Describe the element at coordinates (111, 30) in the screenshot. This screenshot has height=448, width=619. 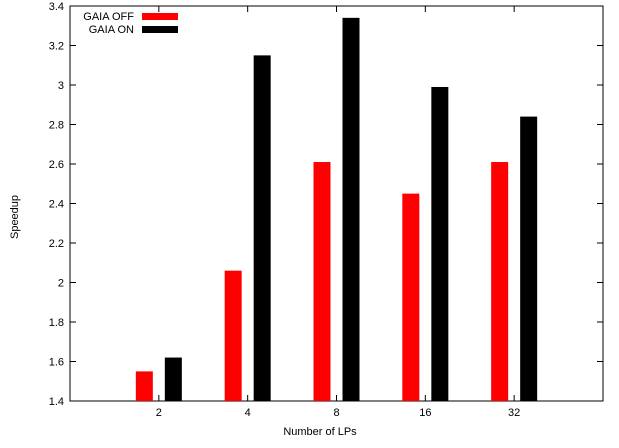
I see `legend-label: GAIA ON` at that location.